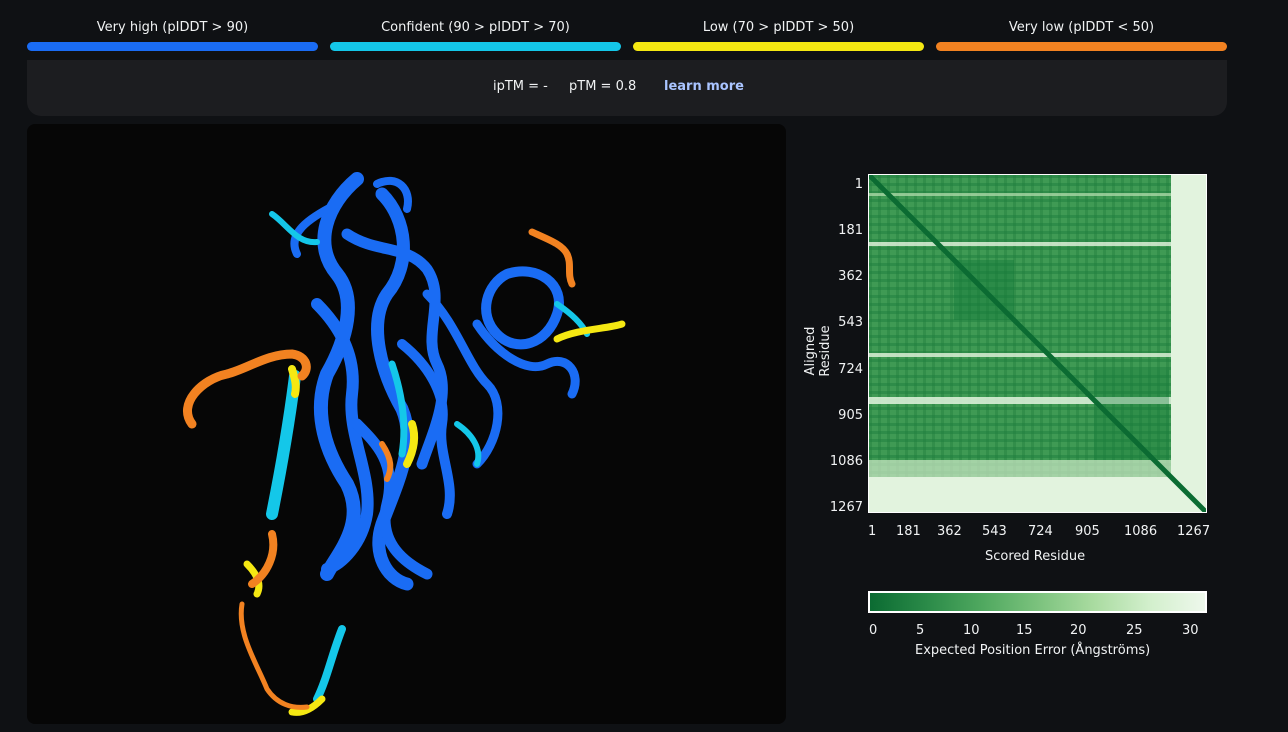 This screenshot has height=732, width=1288. I want to click on legend-low-label: Low (70 > pIDDT > 50), so click(778, 27).